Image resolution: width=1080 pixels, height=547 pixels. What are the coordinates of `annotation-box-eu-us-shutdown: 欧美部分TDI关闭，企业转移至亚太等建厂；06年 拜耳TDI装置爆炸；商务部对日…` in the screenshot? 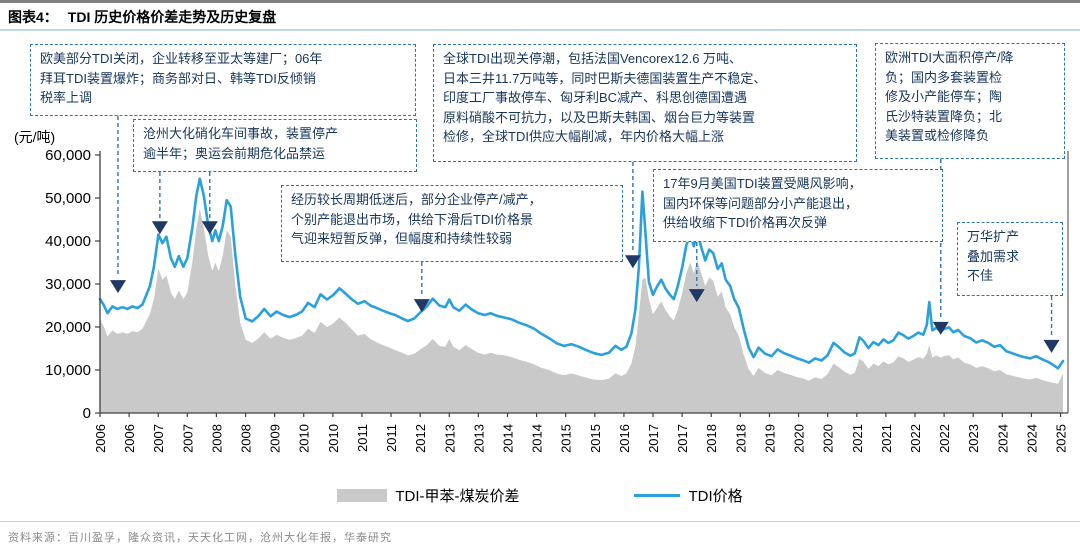 It's located at (223, 80).